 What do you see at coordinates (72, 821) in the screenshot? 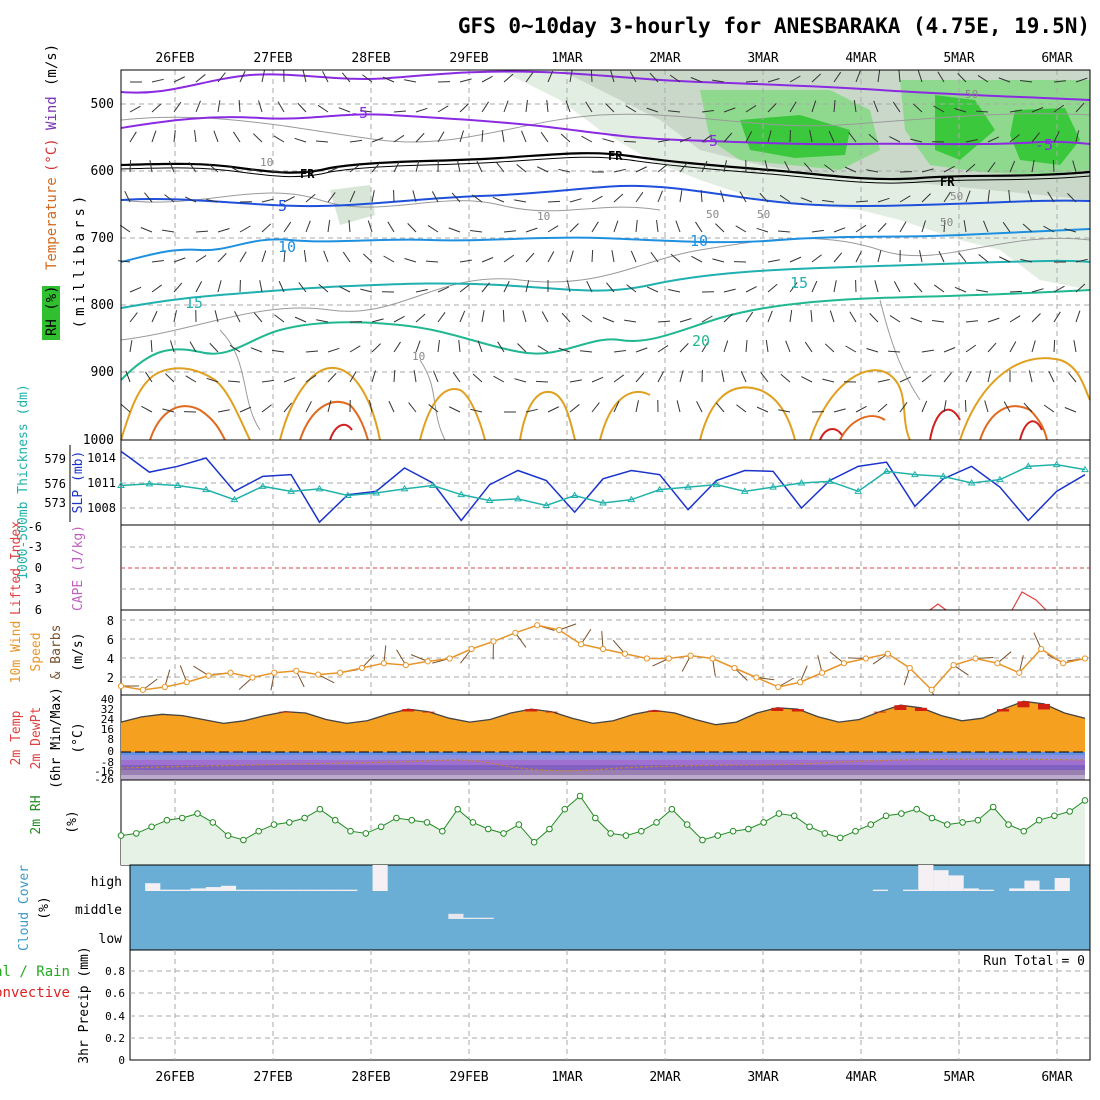
I see `rh2m-unit-label: (%)` at bounding box center [72, 821].